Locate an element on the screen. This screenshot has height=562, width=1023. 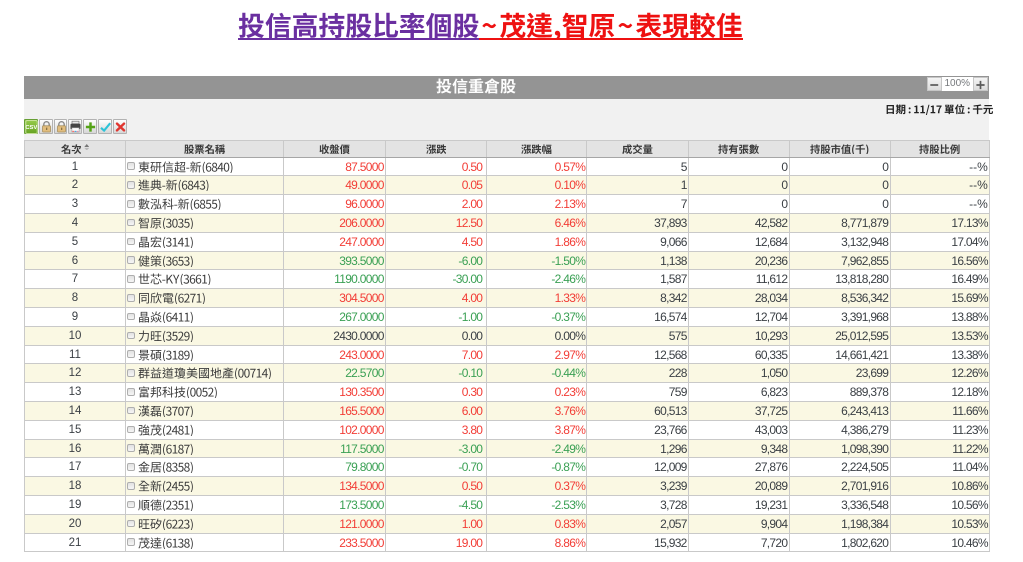
svg-text: CSV is located at coordinates (31, 128).